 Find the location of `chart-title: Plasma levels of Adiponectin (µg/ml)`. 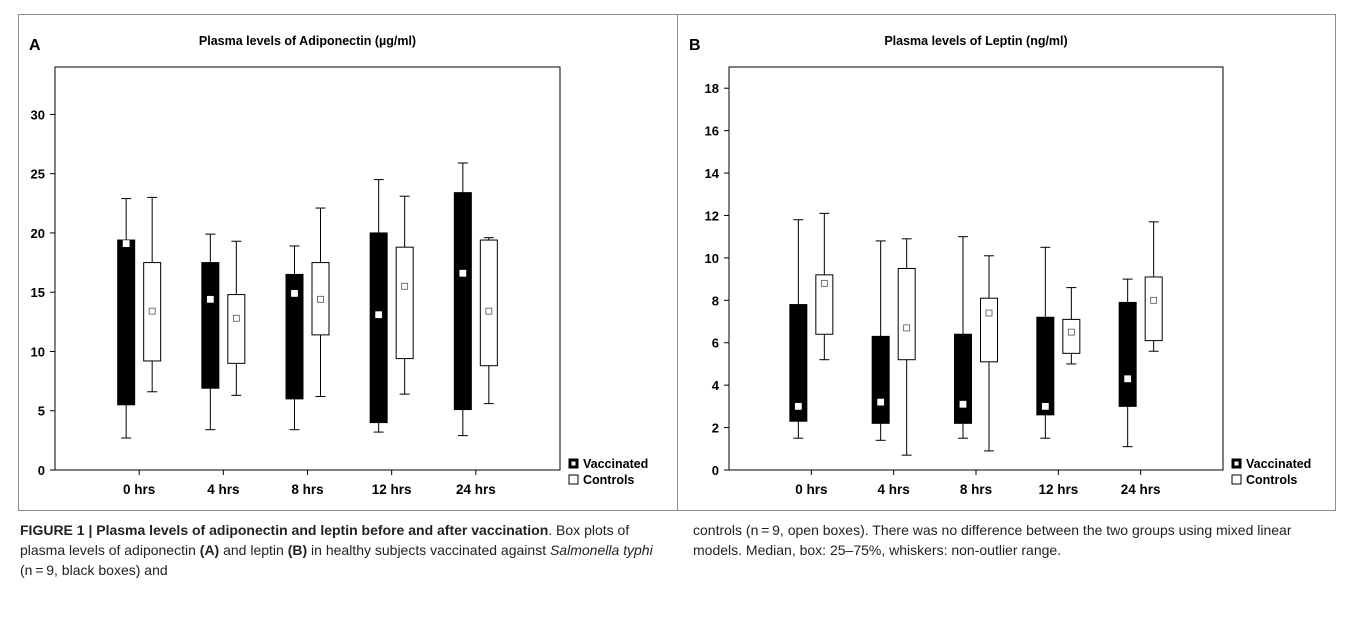

chart-title: Plasma levels of Adiponectin (µg/ml) is located at coordinates (307, 41).